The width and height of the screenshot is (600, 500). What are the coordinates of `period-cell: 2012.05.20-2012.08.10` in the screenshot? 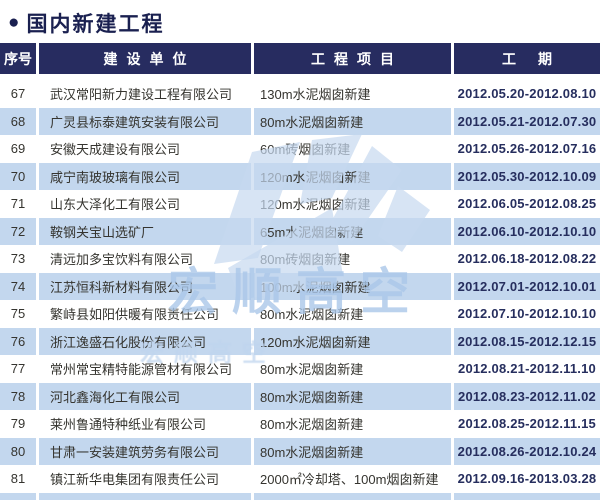 It's located at (527, 94).